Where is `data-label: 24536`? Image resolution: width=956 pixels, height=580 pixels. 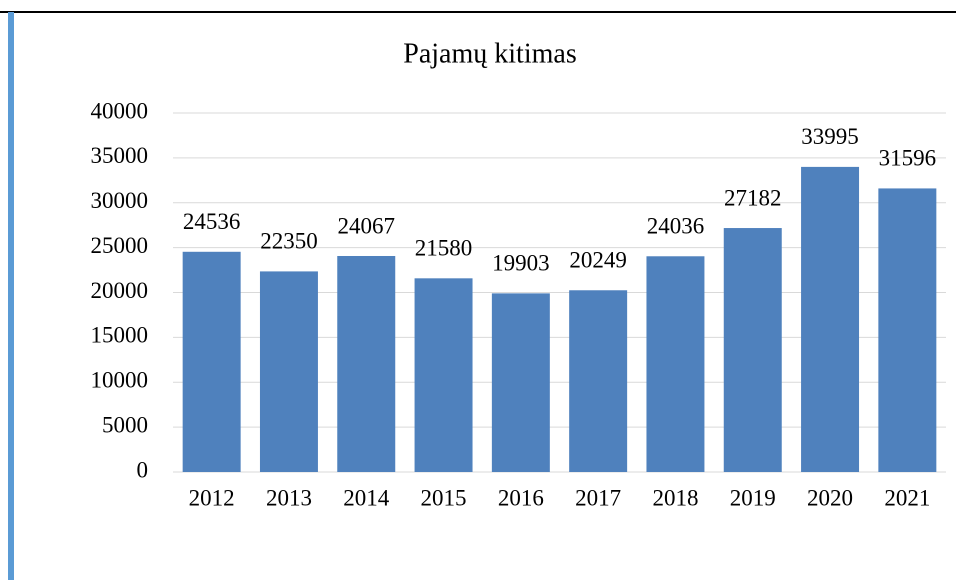 data-label: 24536 is located at coordinates (212, 221).